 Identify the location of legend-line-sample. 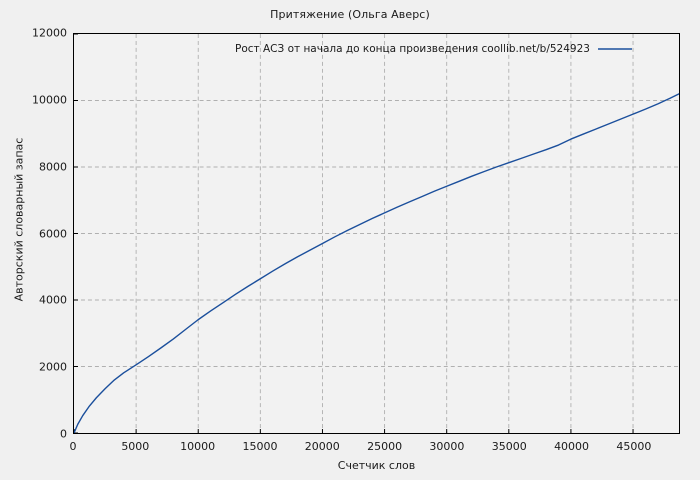
(614, 48).